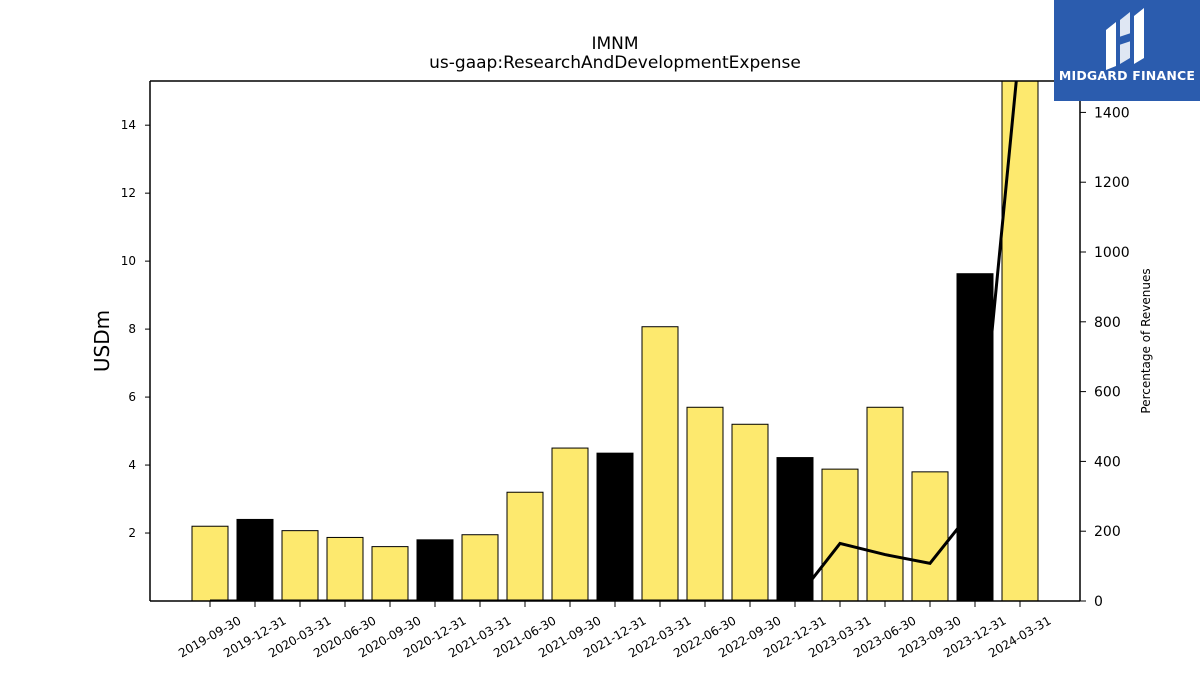 The width and height of the screenshot is (1200, 675). I want to click on chart-title: IMNM, so click(614, 44).